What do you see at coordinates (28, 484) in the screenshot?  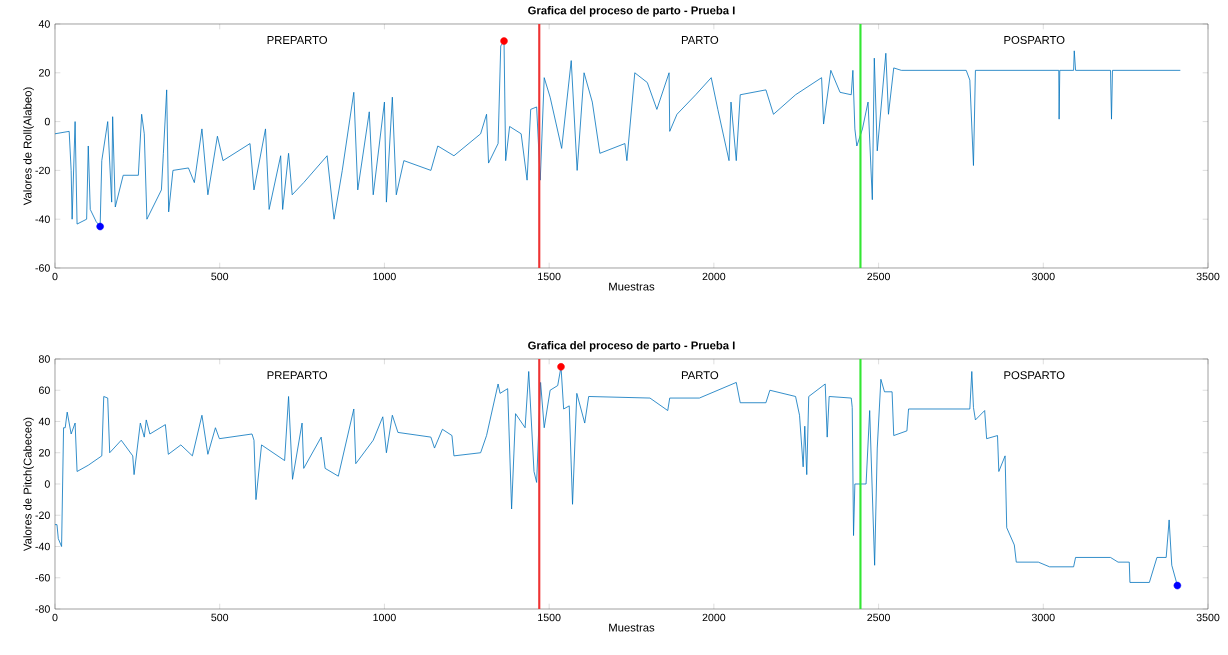 I see `y-axis-title: Valores de Pitch(Cabeceo)` at bounding box center [28, 484].